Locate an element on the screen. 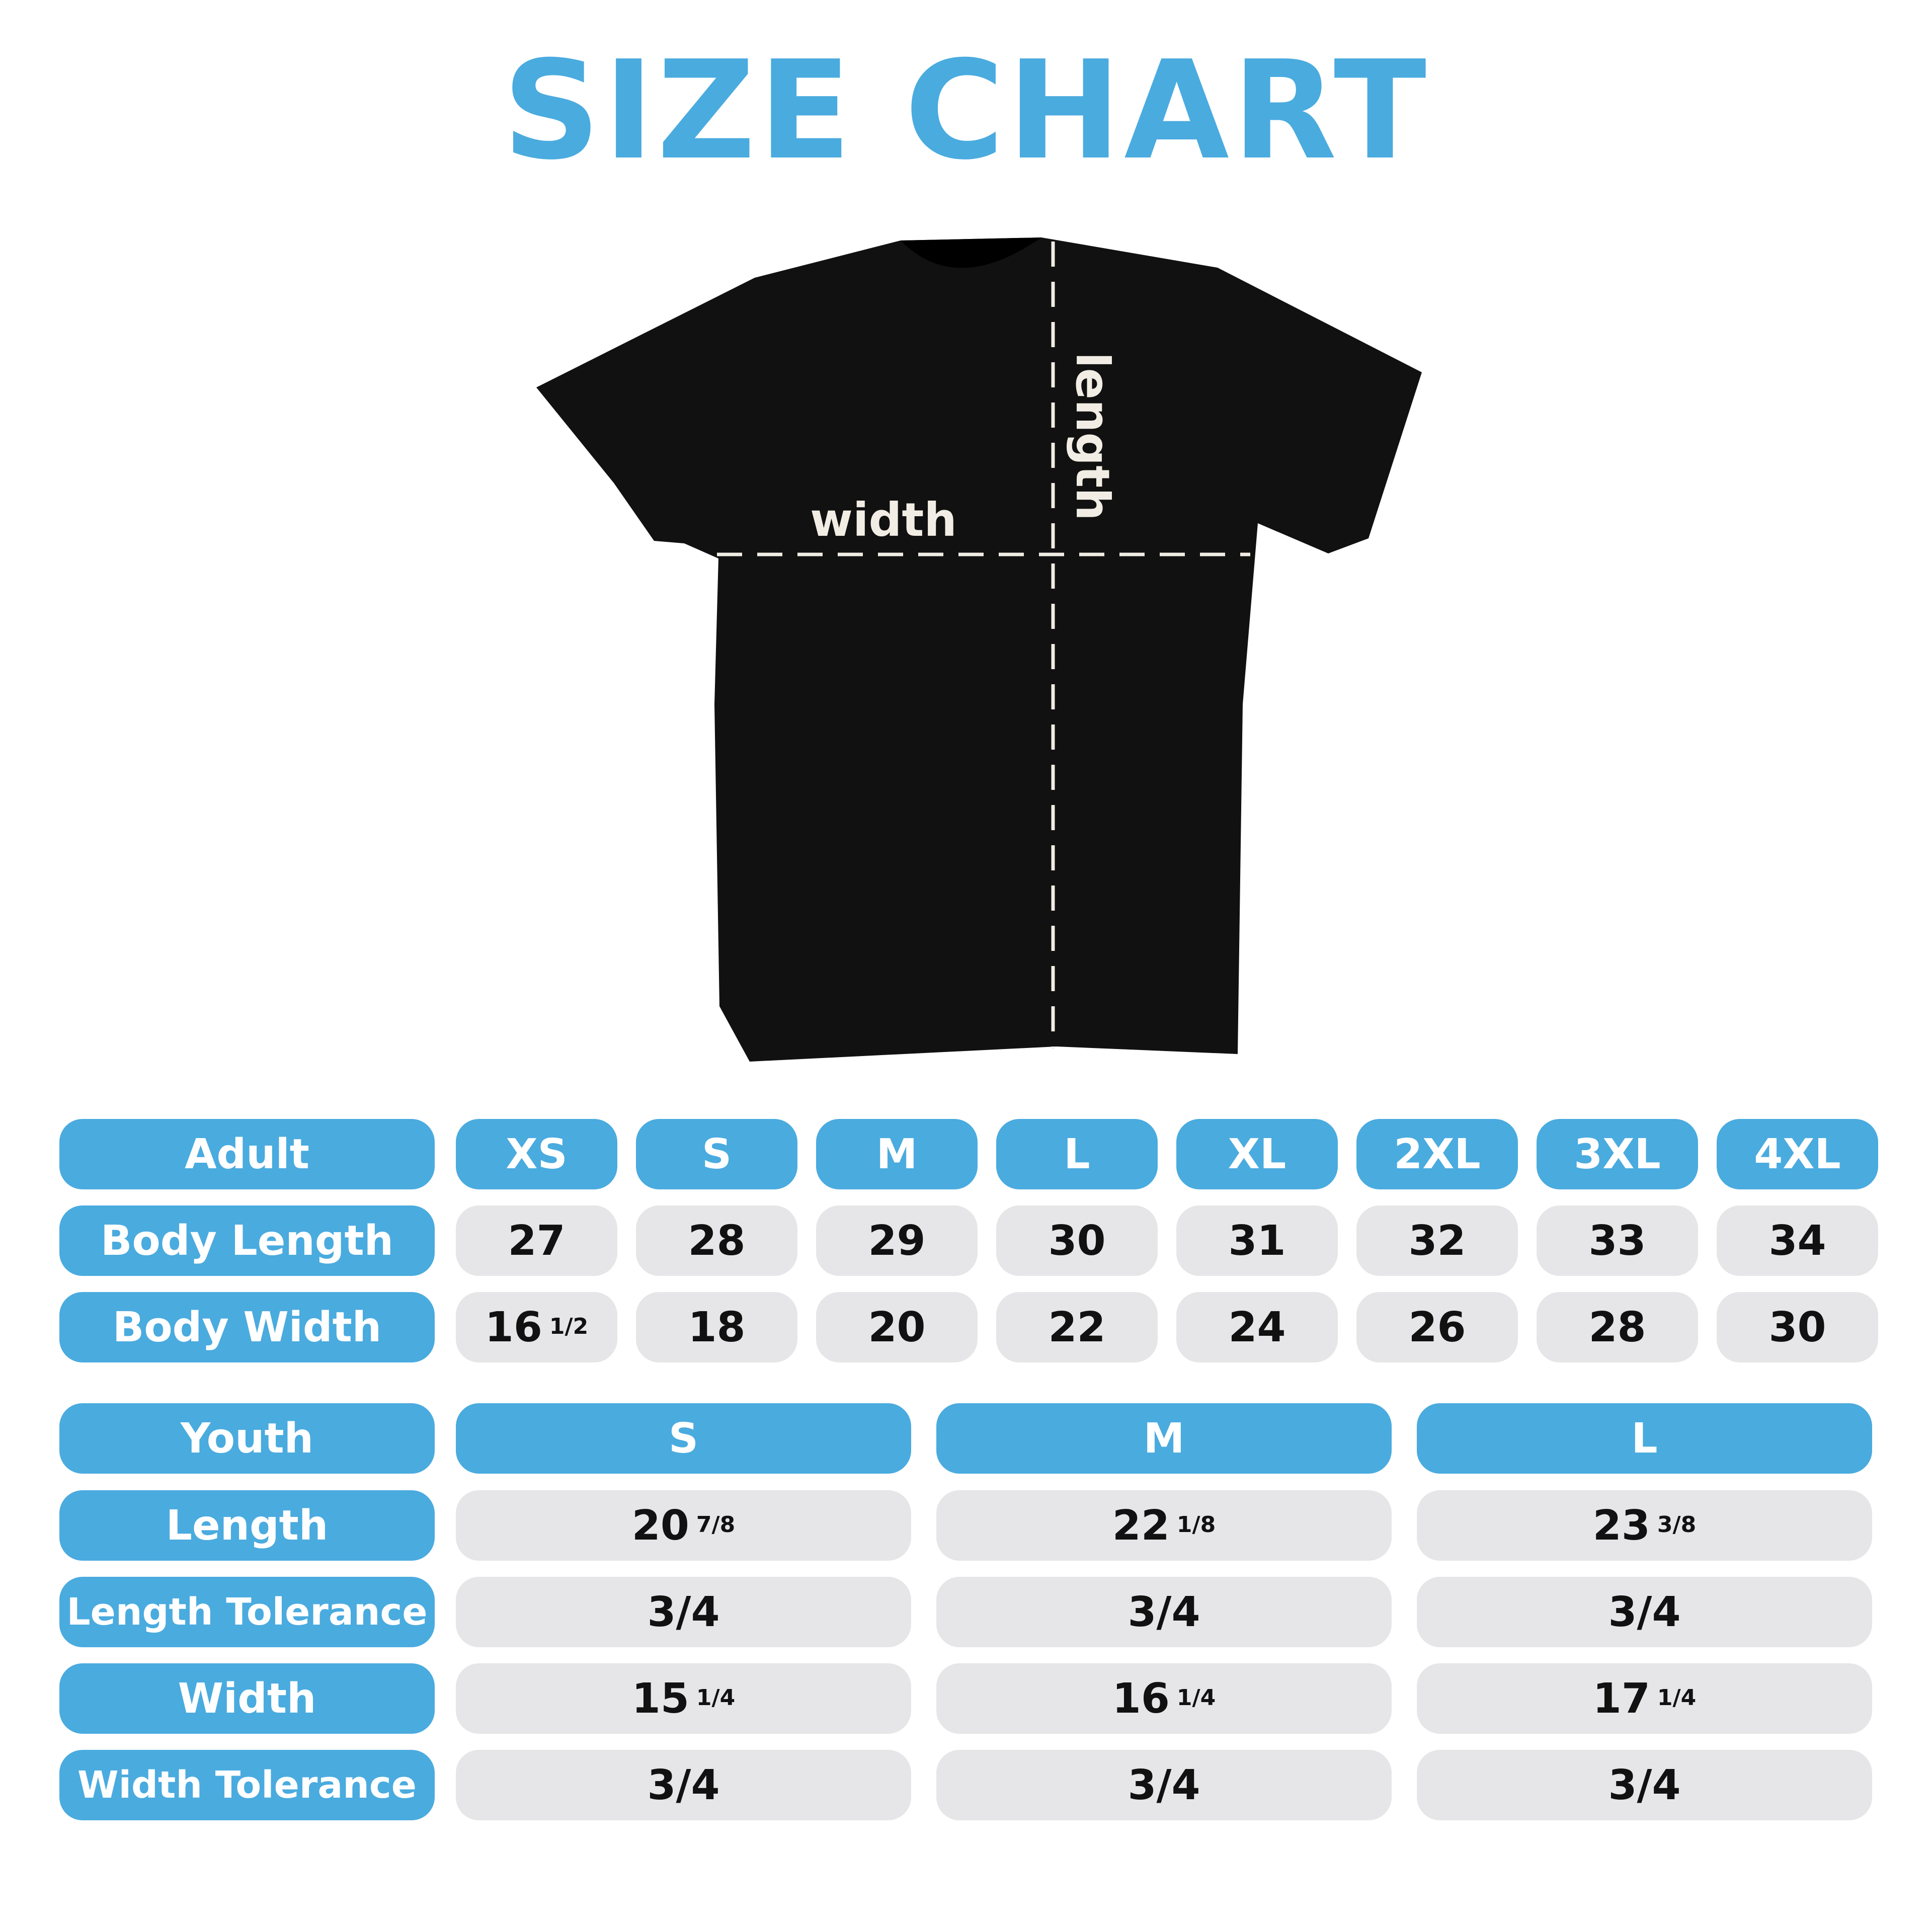 Image resolution: width=1932 pixels, height=1932 pixels. value-cell: 17 1/4 is located at coordinates (1644, 1698).